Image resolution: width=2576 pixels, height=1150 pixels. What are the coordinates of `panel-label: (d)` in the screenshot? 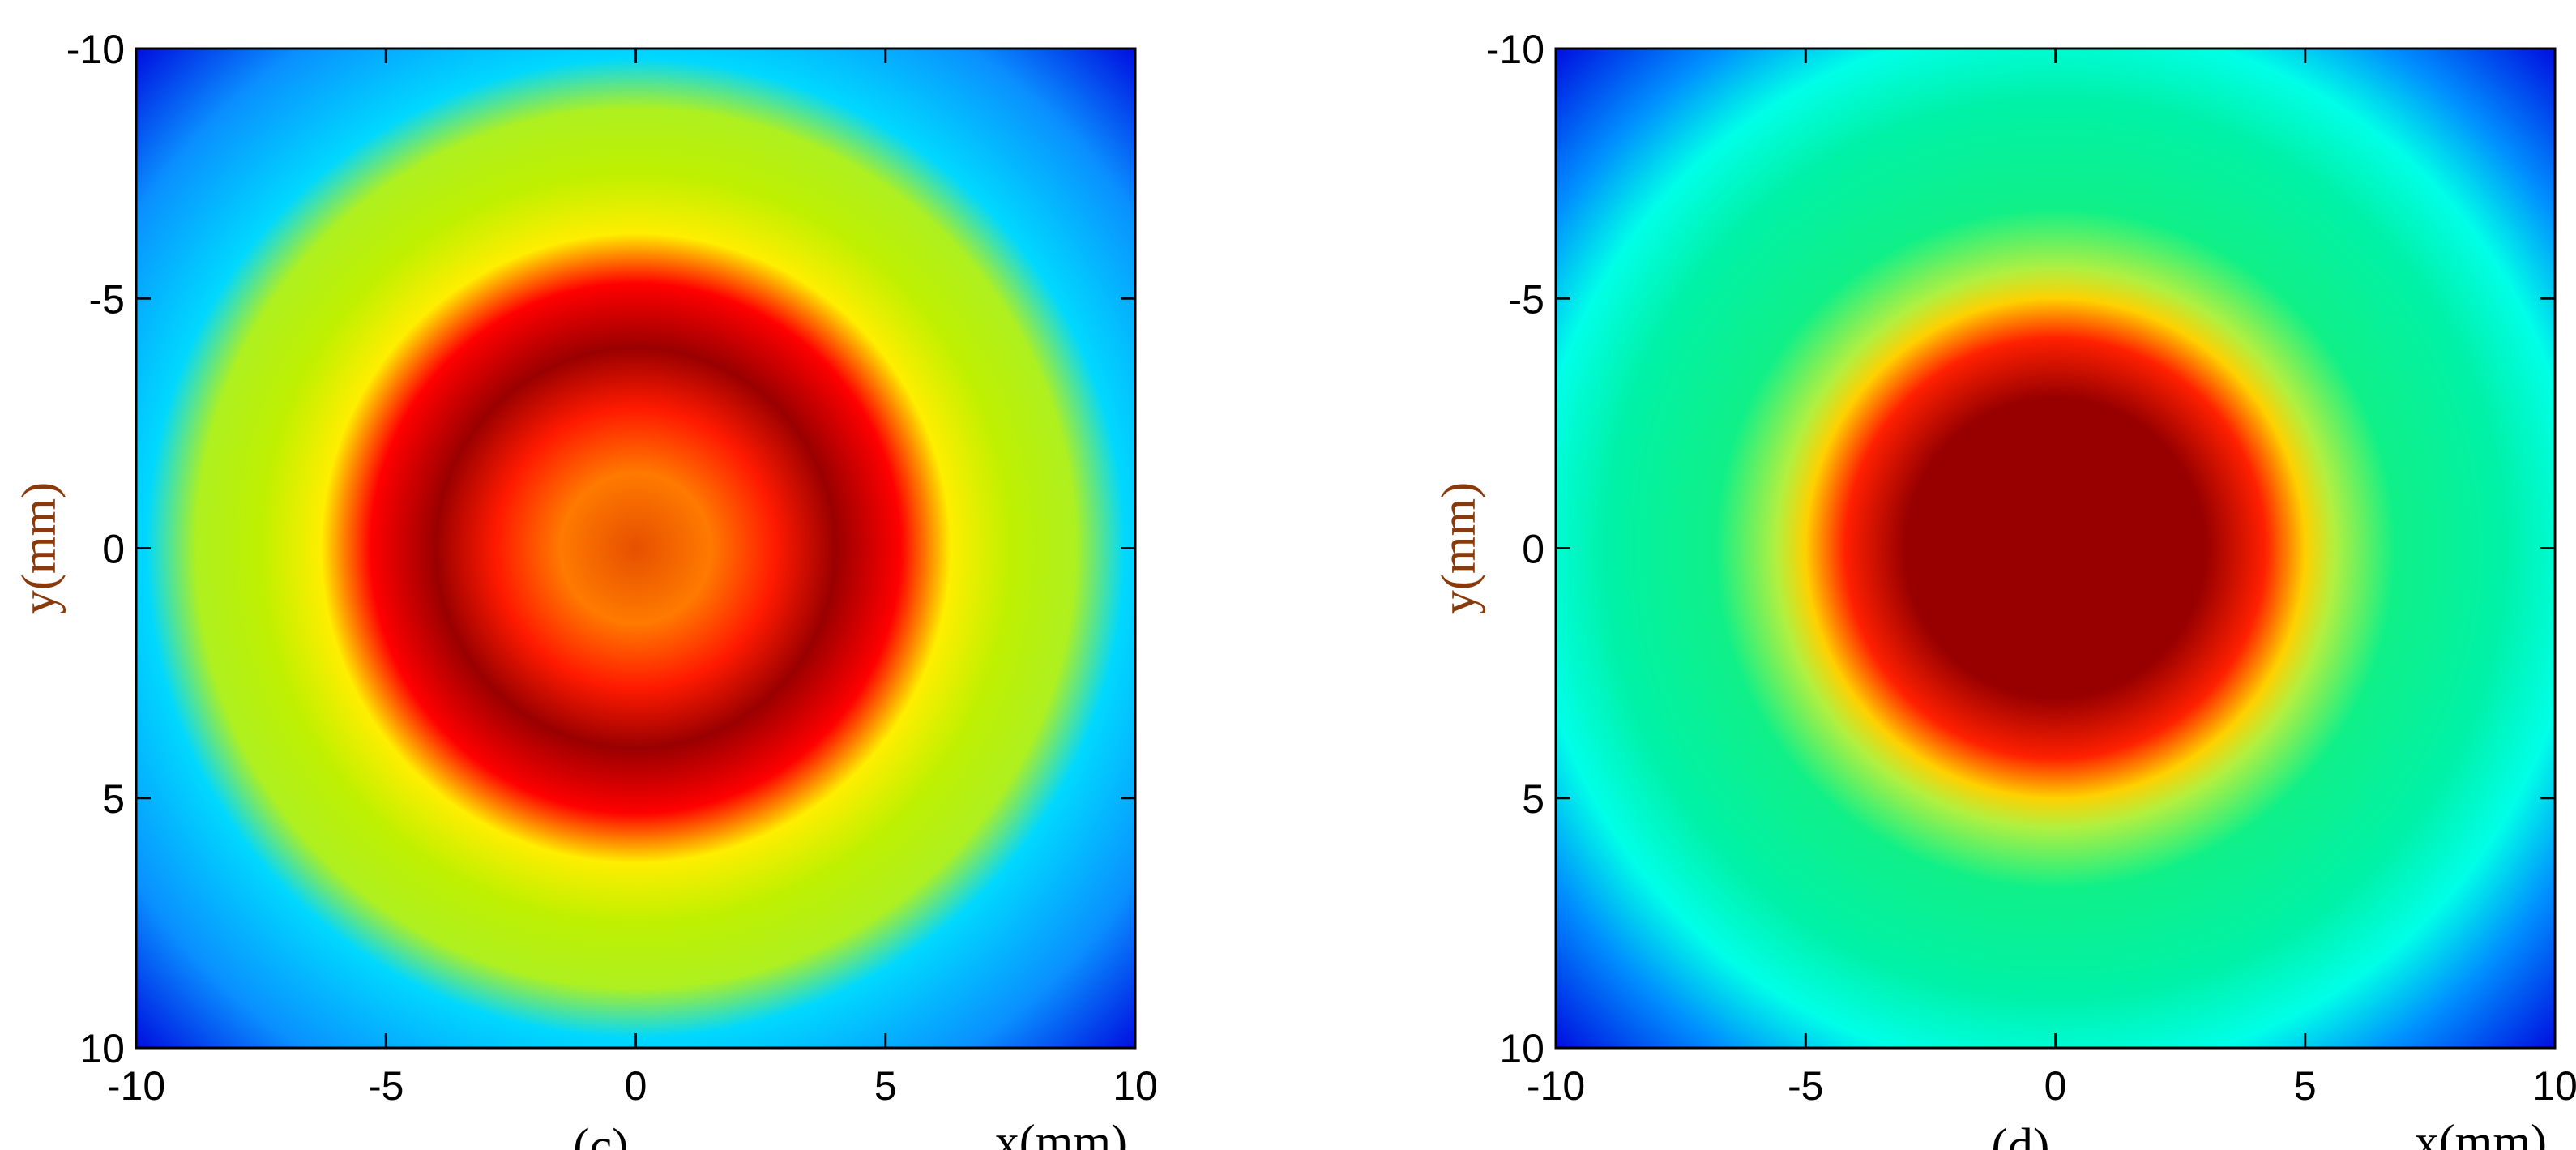 It's located at (2020, 1134).